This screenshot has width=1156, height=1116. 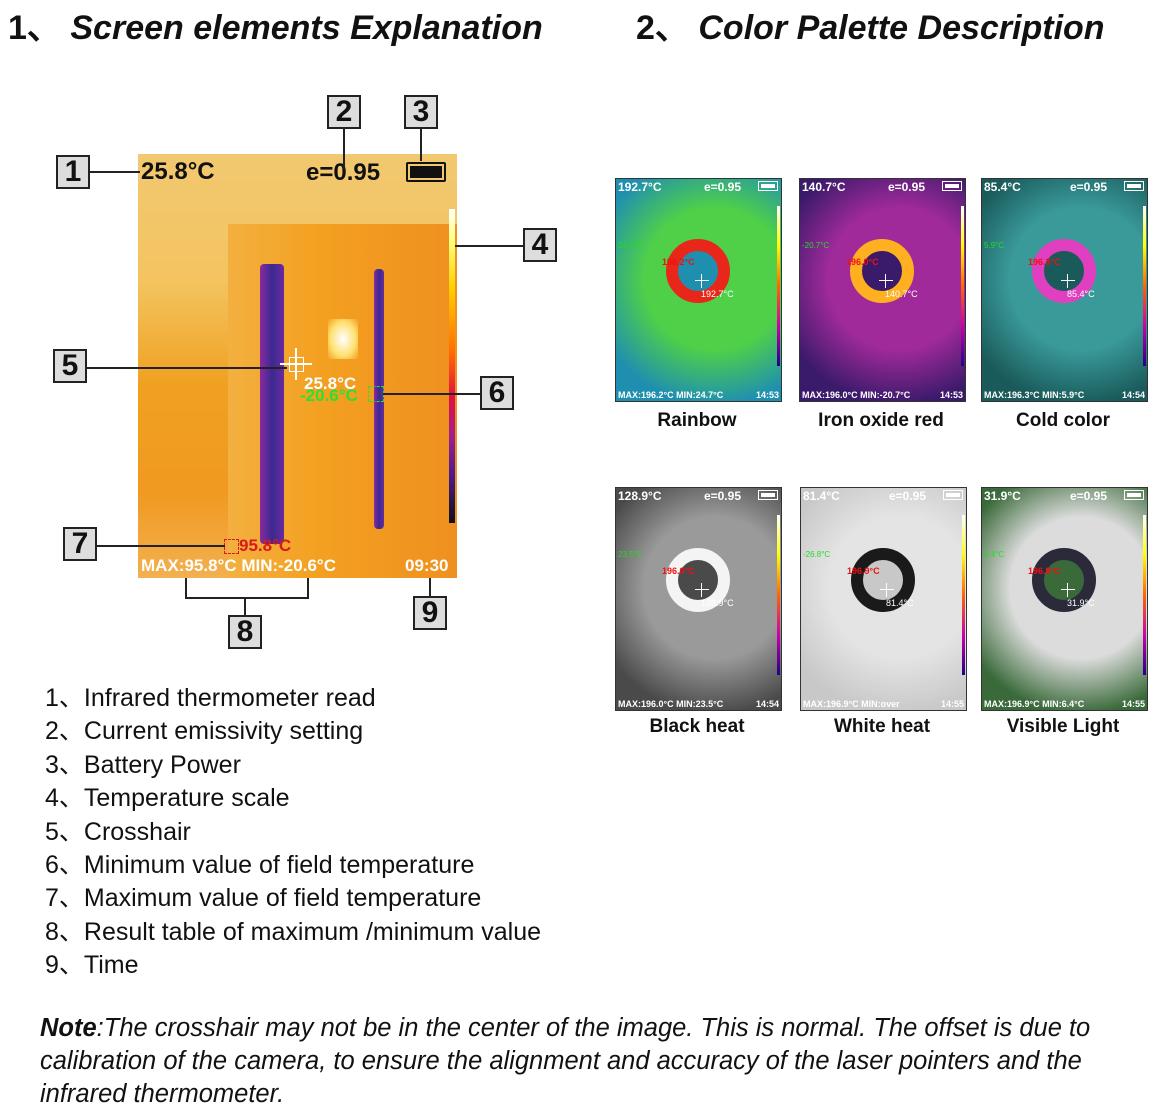 What do you see at coordinates (856, 395) in the screenshot?
I see `palette-max-min: MAX:196.0°C MIN:-20.7°C` at bounding box center [856, 395].